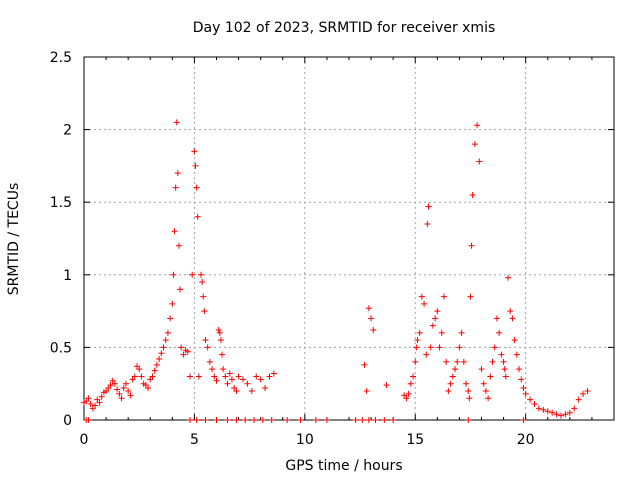 The width and height of the screenshot is (640, 480). Describe the element at coordinates (526, 440) in the screenshot. I see `x-tick-label: 20` at that location.